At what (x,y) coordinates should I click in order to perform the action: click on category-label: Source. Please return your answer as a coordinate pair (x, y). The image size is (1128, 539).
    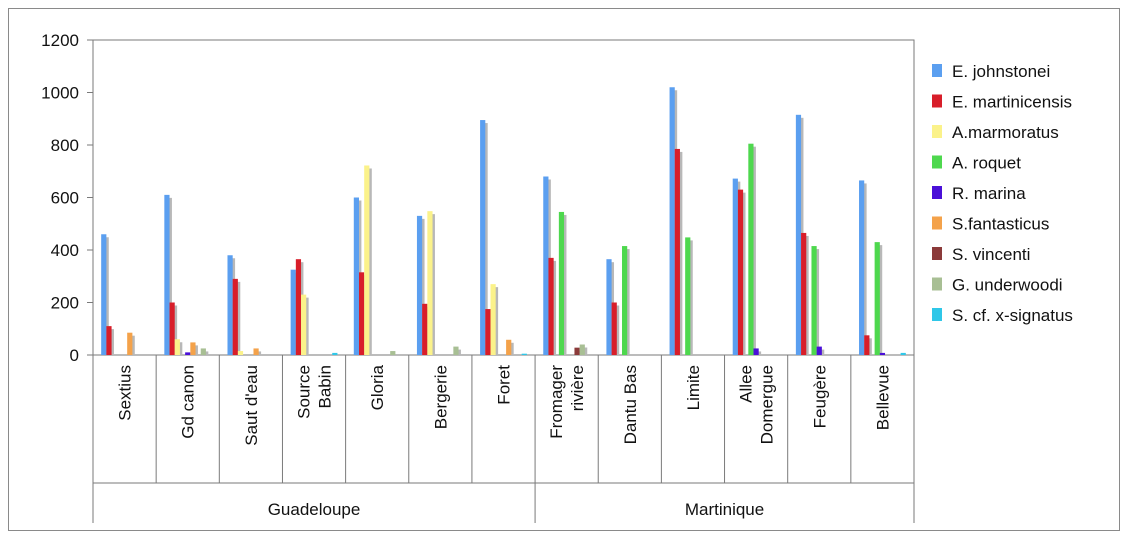
    Looking at the image, I should click on (304, 392).